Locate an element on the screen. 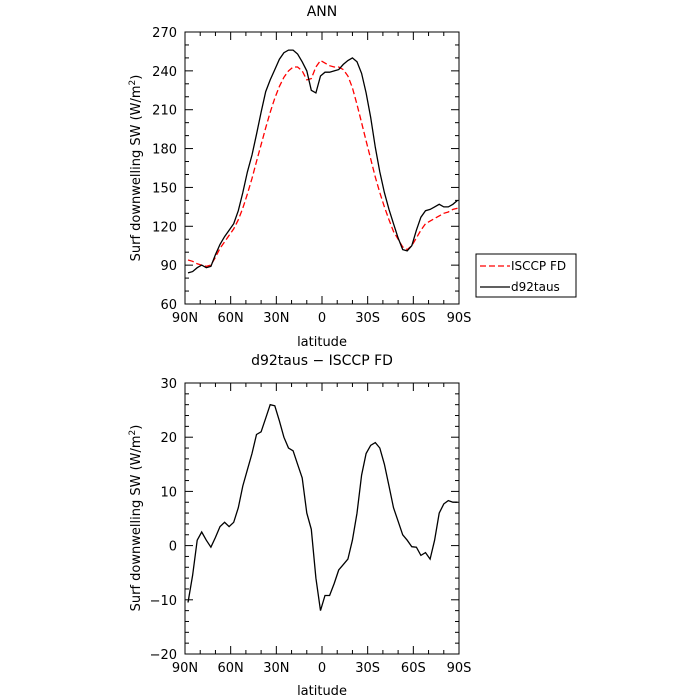  chart-title: d92taus − ISCCP FD is located at coordinates (322, 361).